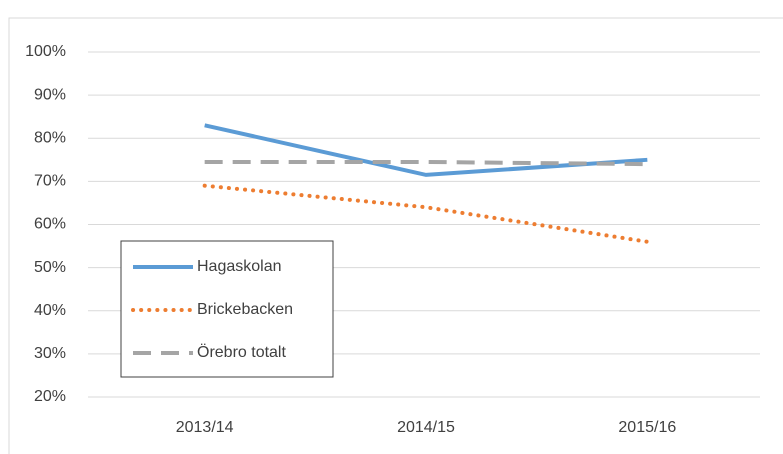 This screenshot has height=454, width=783. What do you see at coordinates (245, 309) in the screenshot?
I see `legend-label: Brickebacken` at bounding box center [245, 309].